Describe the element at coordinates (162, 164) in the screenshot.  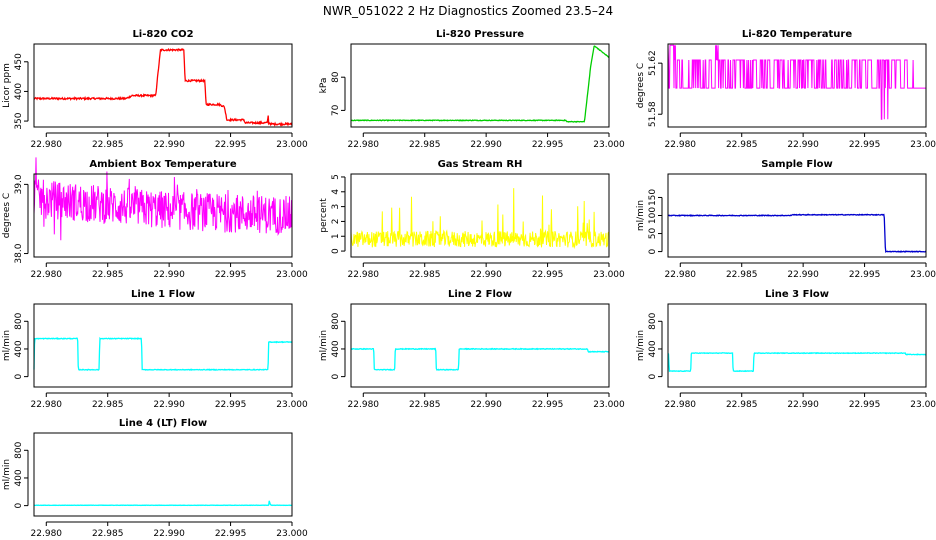
I see `panel-title: Ambient Box Temperature` at that location.